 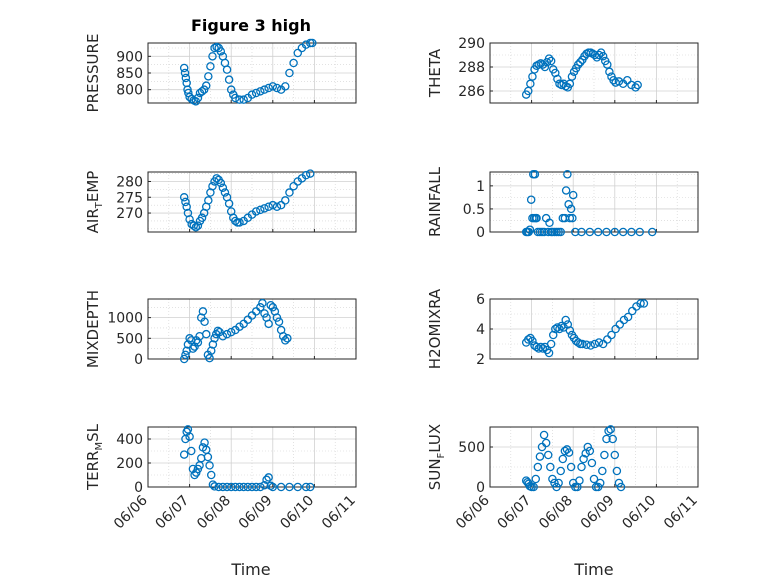 I want to click on x-tick-label: 06/06, so click(x=473, y=512).